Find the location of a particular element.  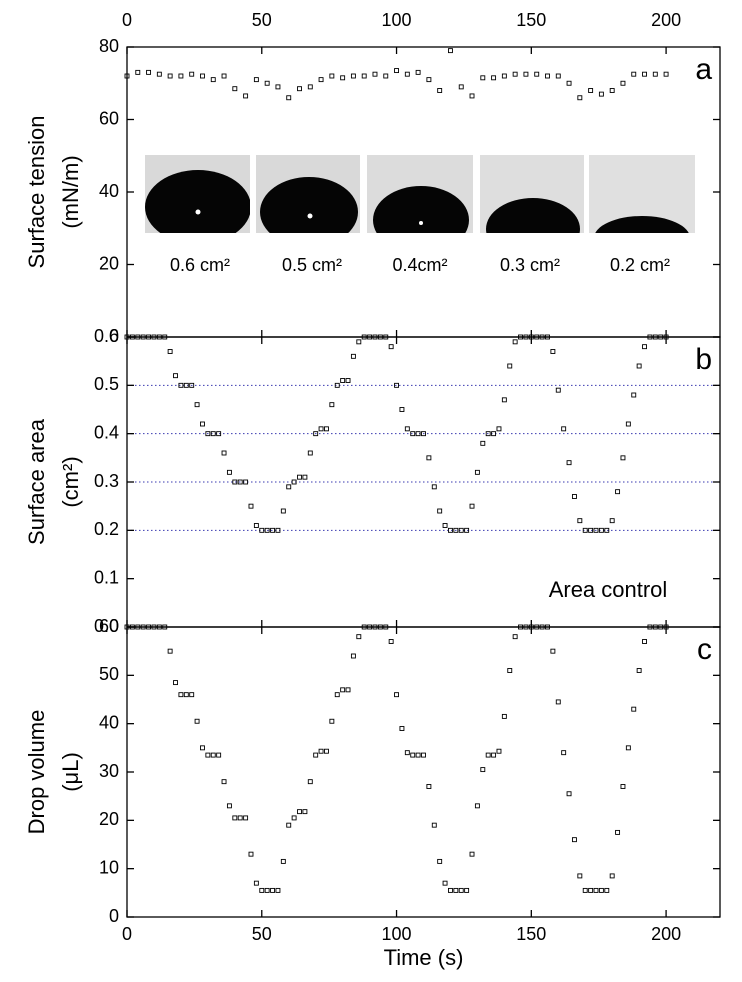

y-tick-label: 20 is located at coordinates (109, 263).